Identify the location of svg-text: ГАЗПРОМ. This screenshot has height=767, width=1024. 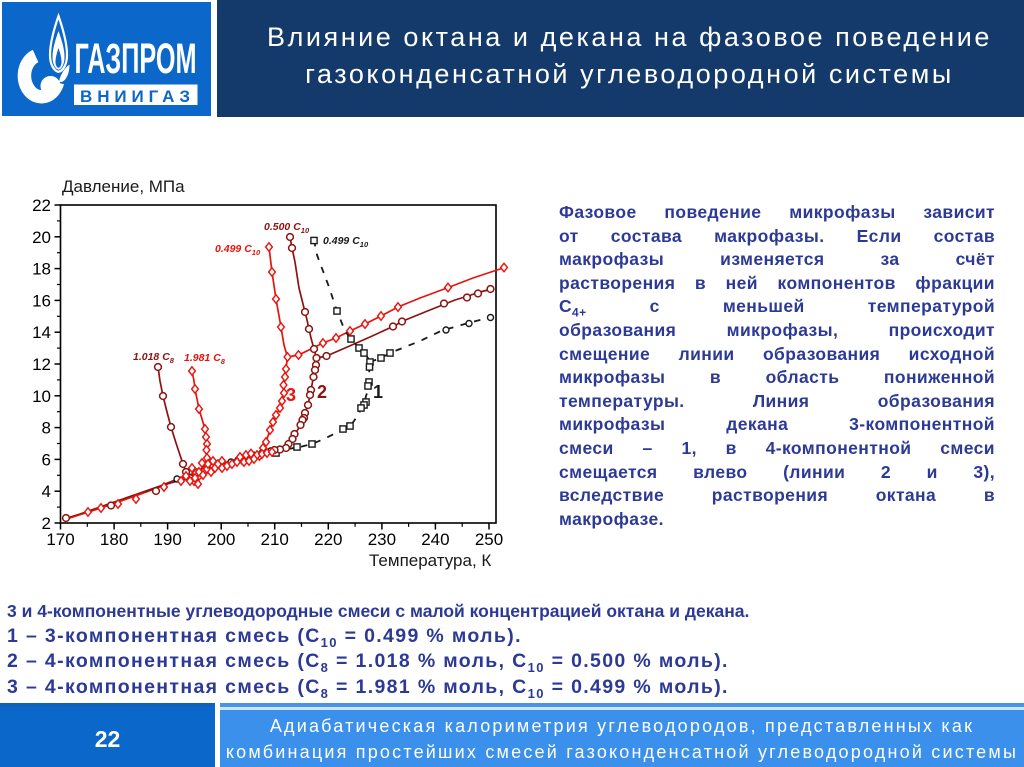
(136, 59).